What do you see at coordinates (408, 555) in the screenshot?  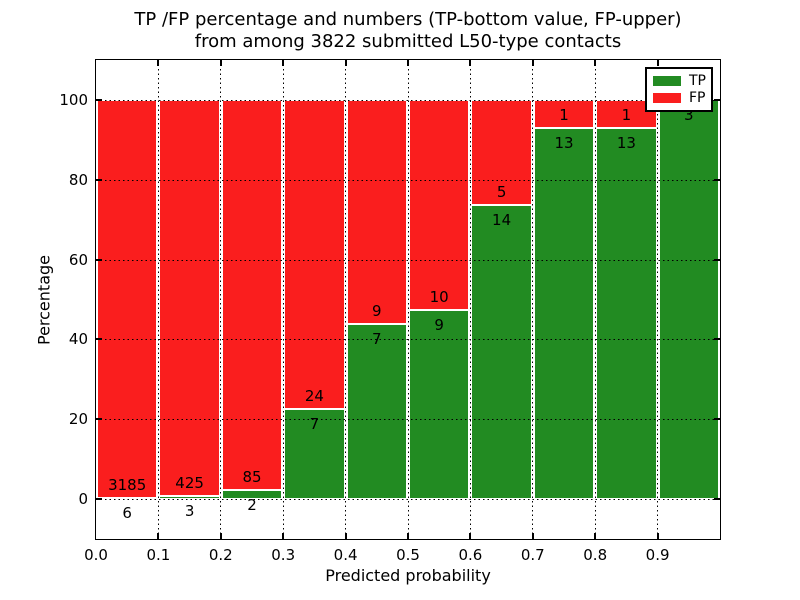 I see `x-tick-label: 0.5` at bounding box center [408, 555].